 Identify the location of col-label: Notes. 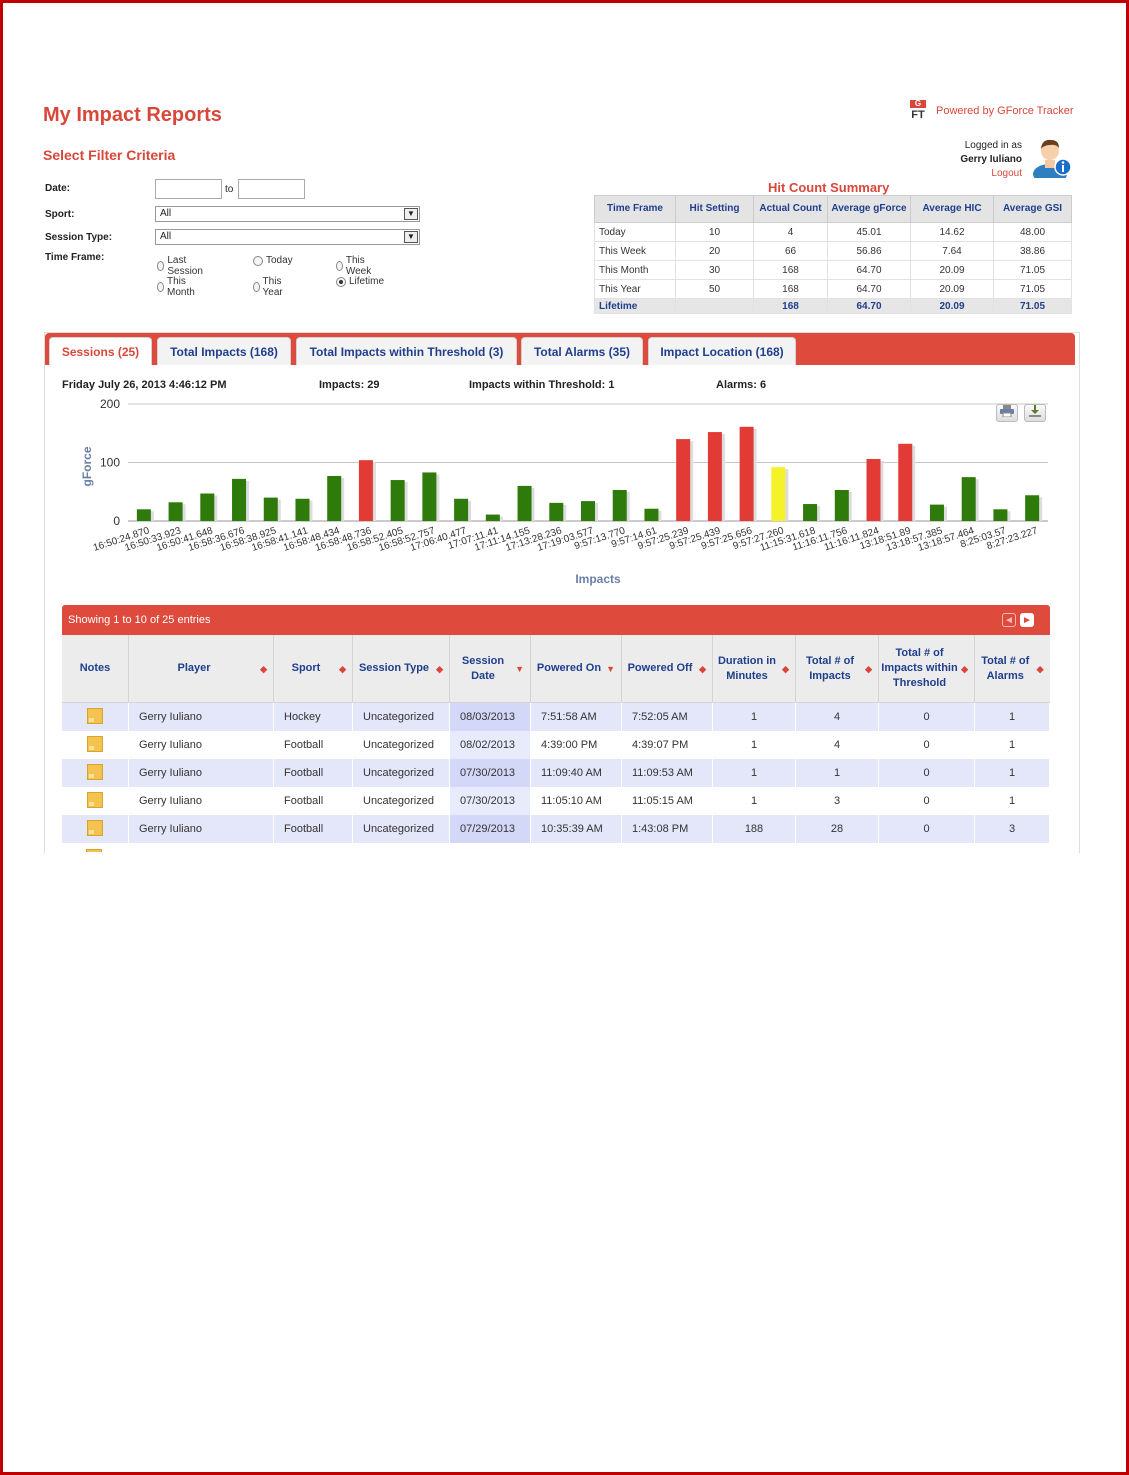
(95, 668).